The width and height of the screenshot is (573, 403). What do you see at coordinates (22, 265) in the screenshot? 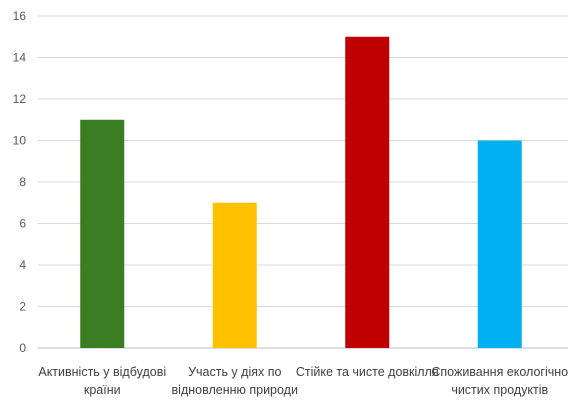
I see `y-tick-label: 4` at bounding box center [22, 265].